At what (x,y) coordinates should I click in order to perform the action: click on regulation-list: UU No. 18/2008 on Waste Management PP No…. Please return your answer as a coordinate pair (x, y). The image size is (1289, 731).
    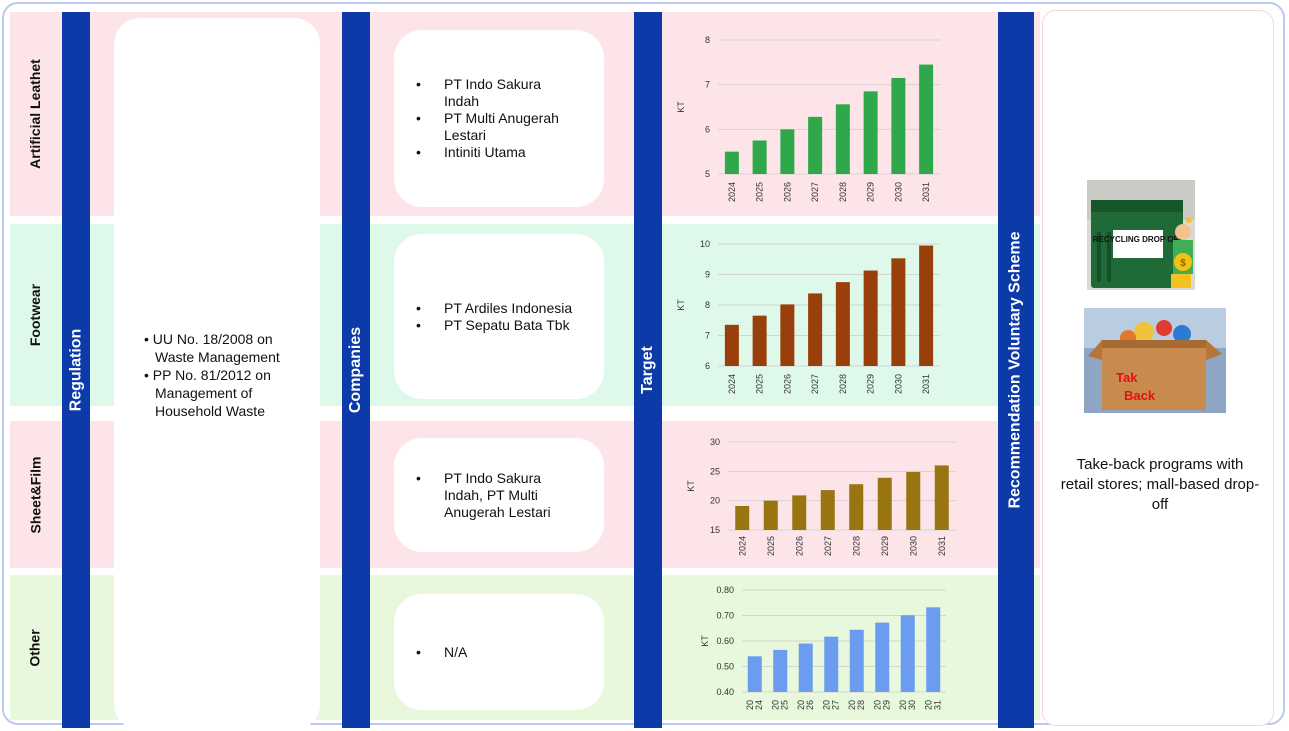
    Looking at the image, I should click on (229, 375).